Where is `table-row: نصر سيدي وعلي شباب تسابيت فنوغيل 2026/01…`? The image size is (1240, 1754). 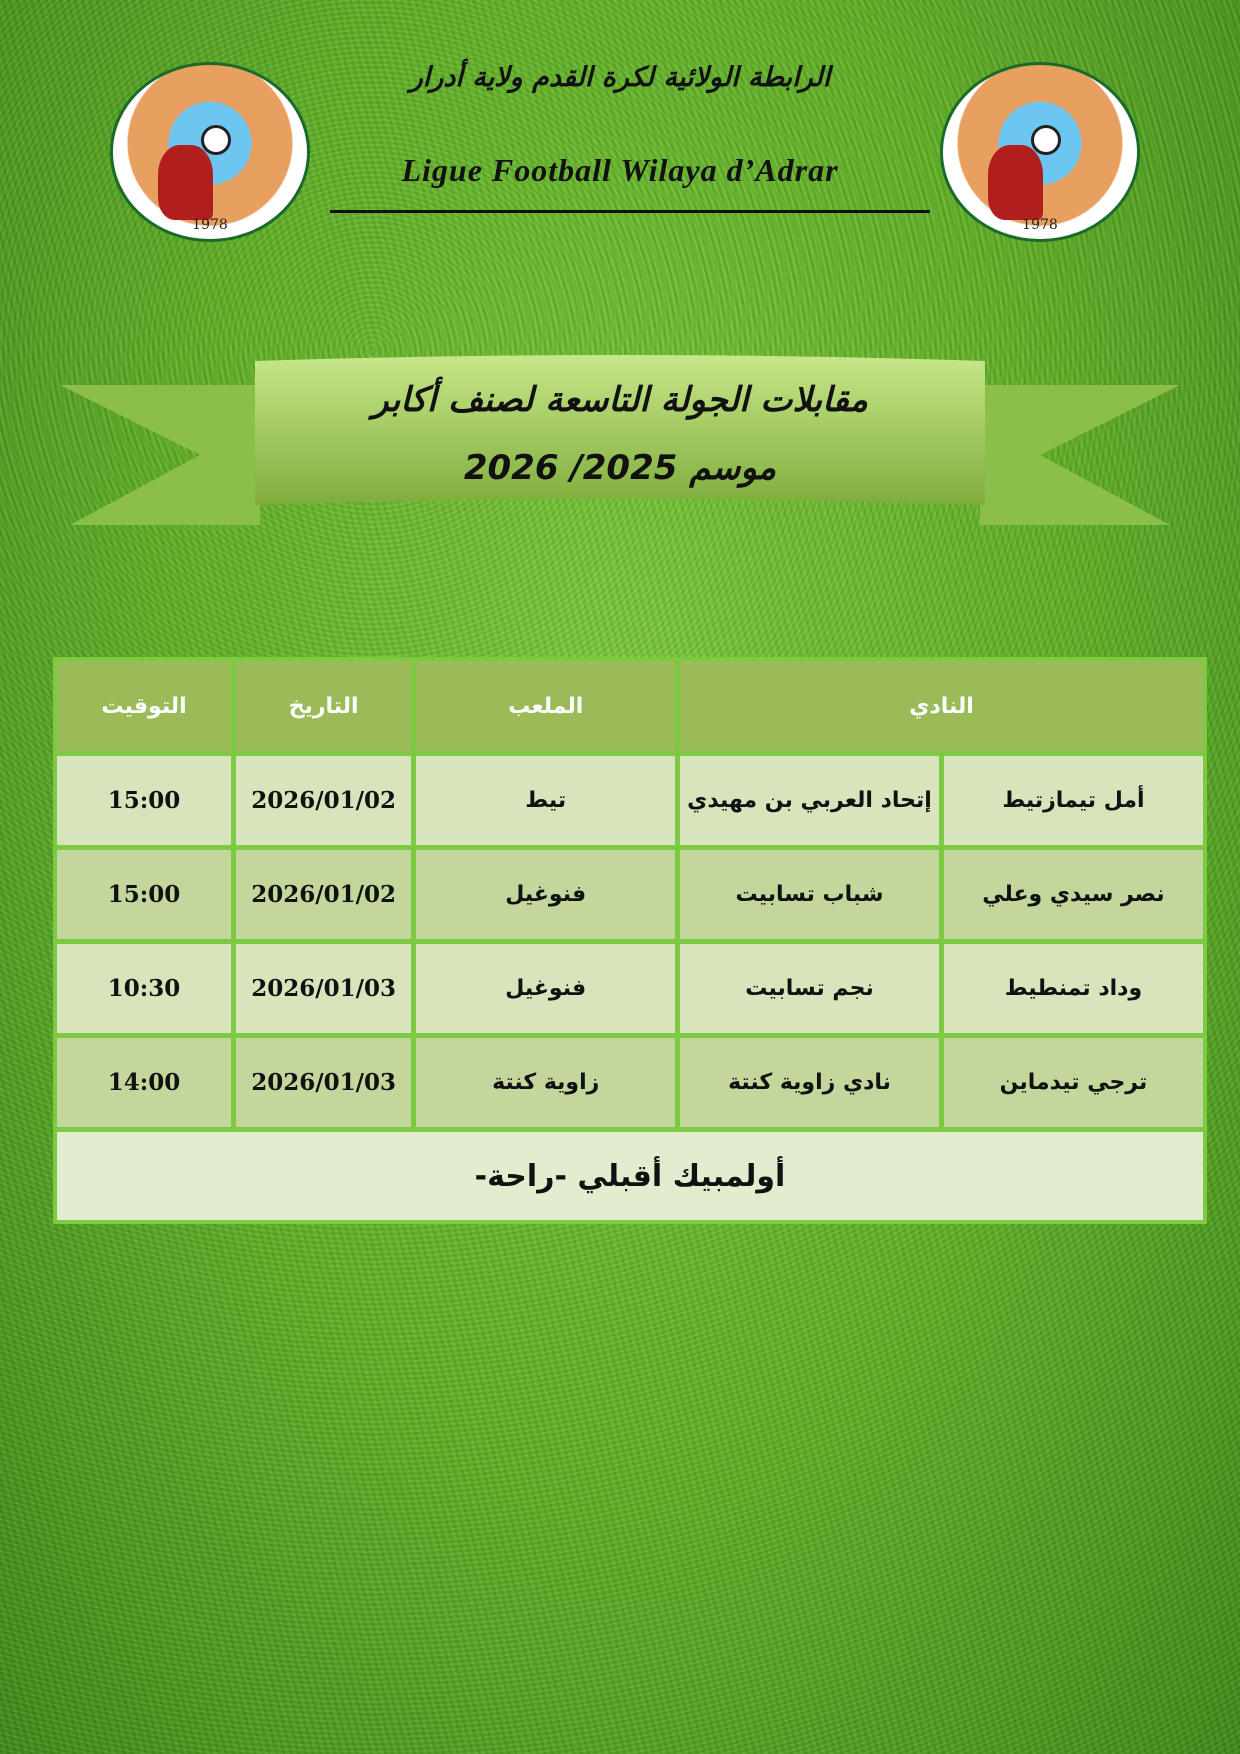
table-row: نصر سيدي وعلي شباب تسابيت فنوغيل 2026/01… is located at coordinates (630, 894).